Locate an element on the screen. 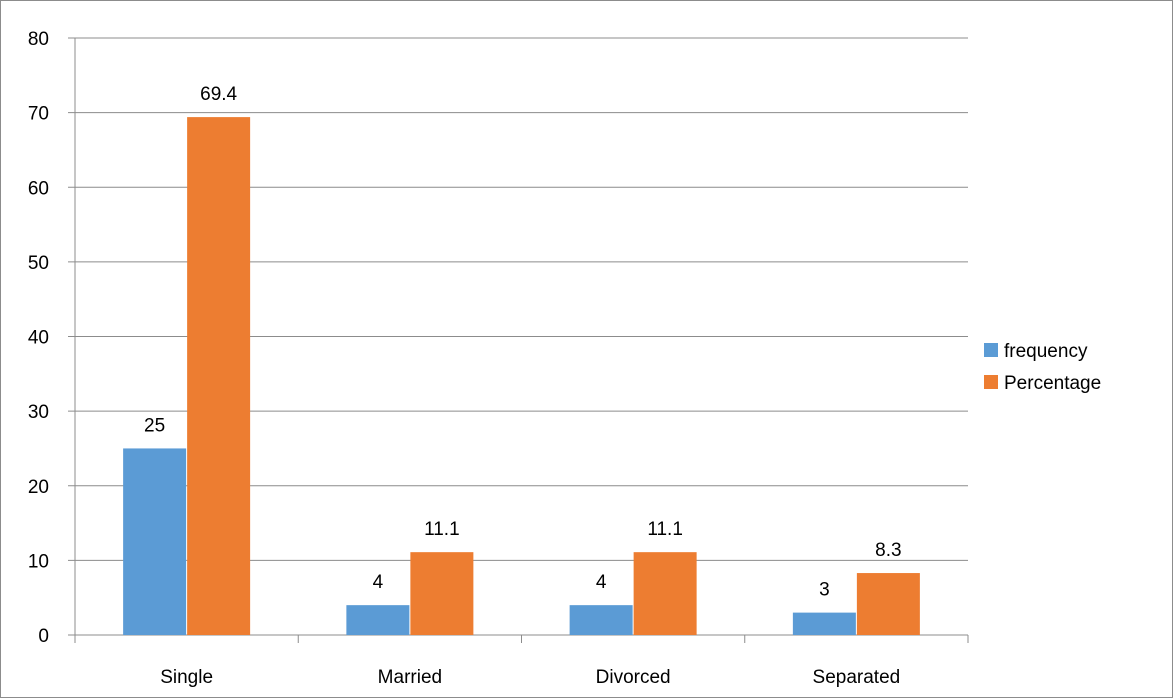 The width and height of the screenshot is (1173, 699). y-tick-label: 70 is located at coordinates (38, 114).